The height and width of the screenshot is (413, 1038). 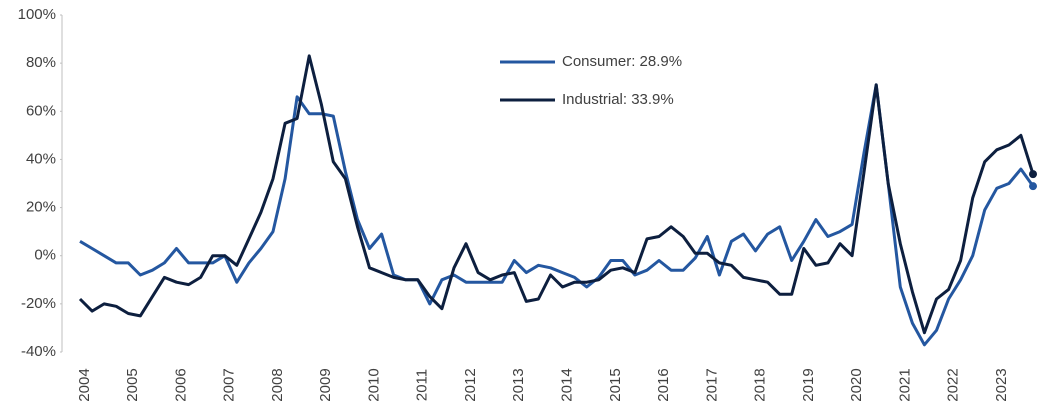 What do you see at coordinates (41, 207) in the screenshot?
I see `y-tick-label: 20%` at bounding box center [41, 207].